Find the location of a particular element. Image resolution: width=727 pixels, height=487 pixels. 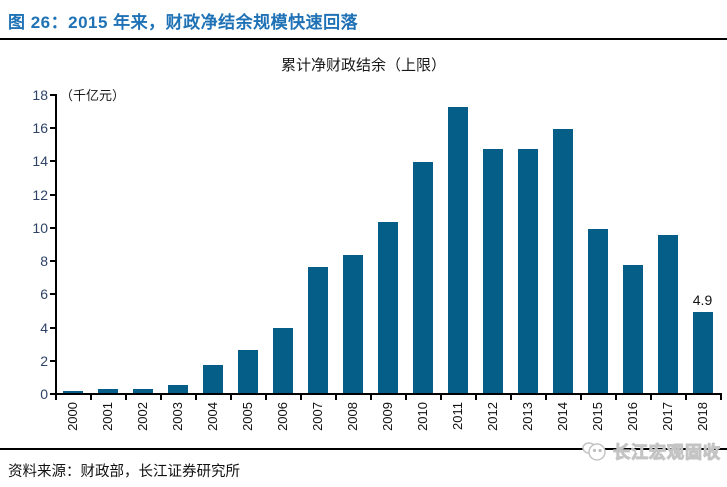

y-tick-label: 10 is located at coordinates (40, 227).